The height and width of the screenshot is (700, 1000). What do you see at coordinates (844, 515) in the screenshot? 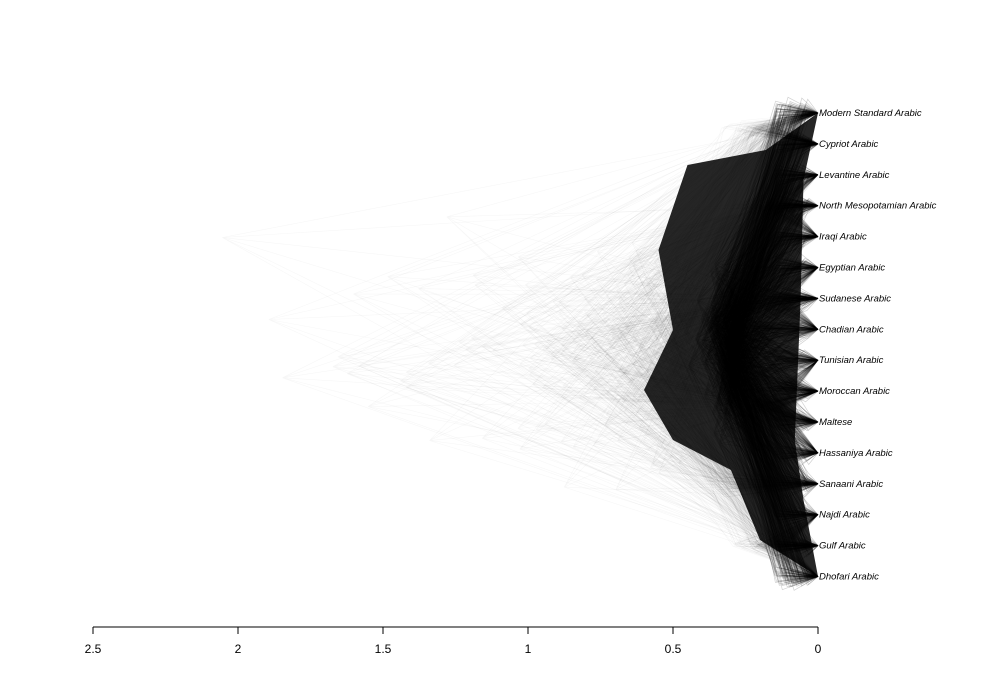
I see `tip-label: Najdi Arabic` at bounding box center [844, 515].